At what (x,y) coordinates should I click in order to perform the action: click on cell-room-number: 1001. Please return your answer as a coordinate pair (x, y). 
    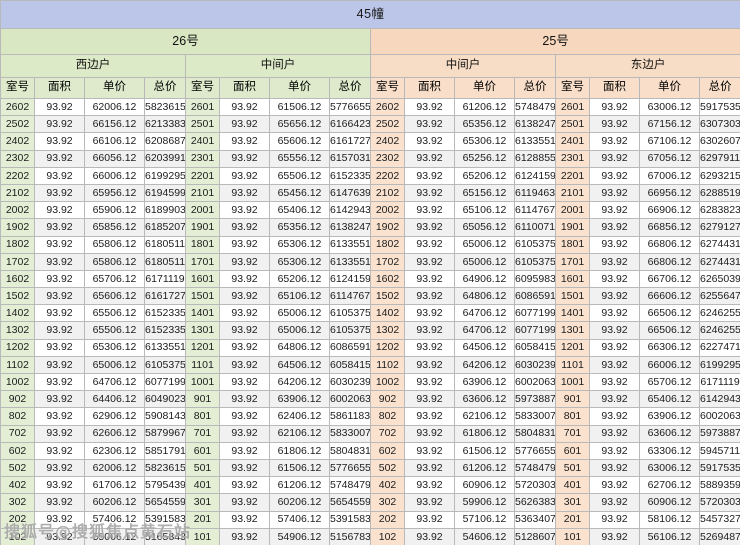
    Looking at the image, I should click on (202, 382).